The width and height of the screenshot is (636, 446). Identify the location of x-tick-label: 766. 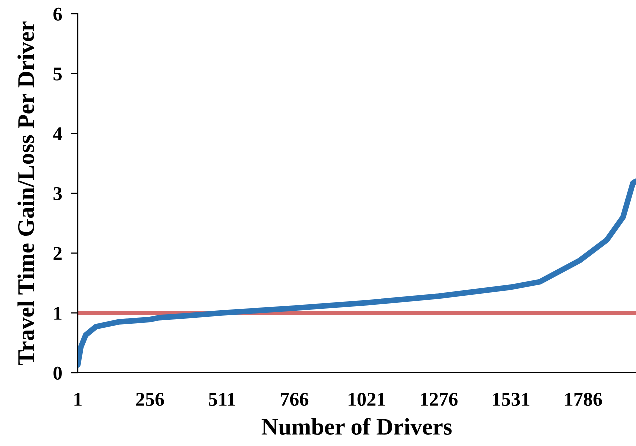
(295, 399).